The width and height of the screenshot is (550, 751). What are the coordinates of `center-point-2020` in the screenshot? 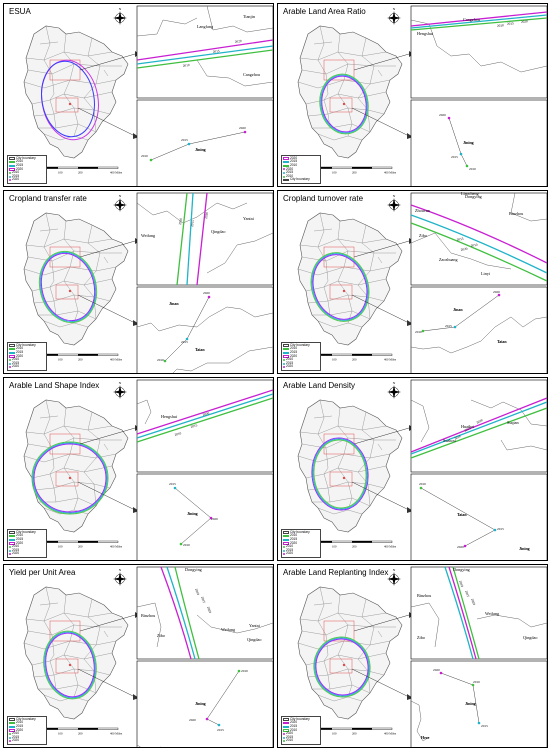 It's located at (211, 518).